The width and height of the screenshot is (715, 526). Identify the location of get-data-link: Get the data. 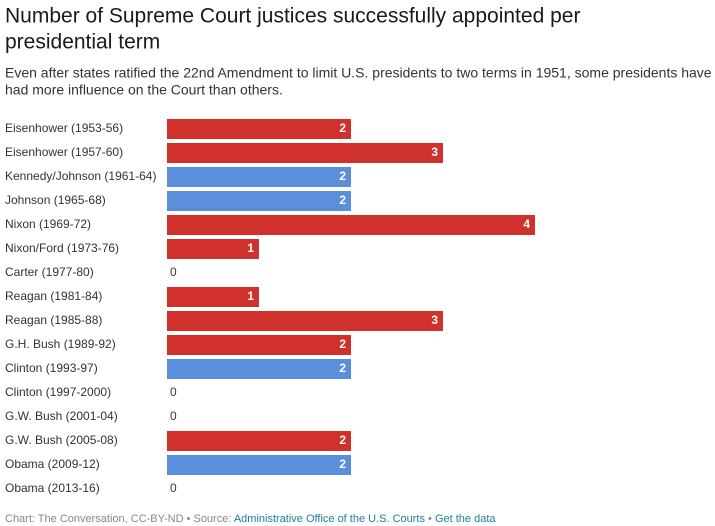
(465, 519).